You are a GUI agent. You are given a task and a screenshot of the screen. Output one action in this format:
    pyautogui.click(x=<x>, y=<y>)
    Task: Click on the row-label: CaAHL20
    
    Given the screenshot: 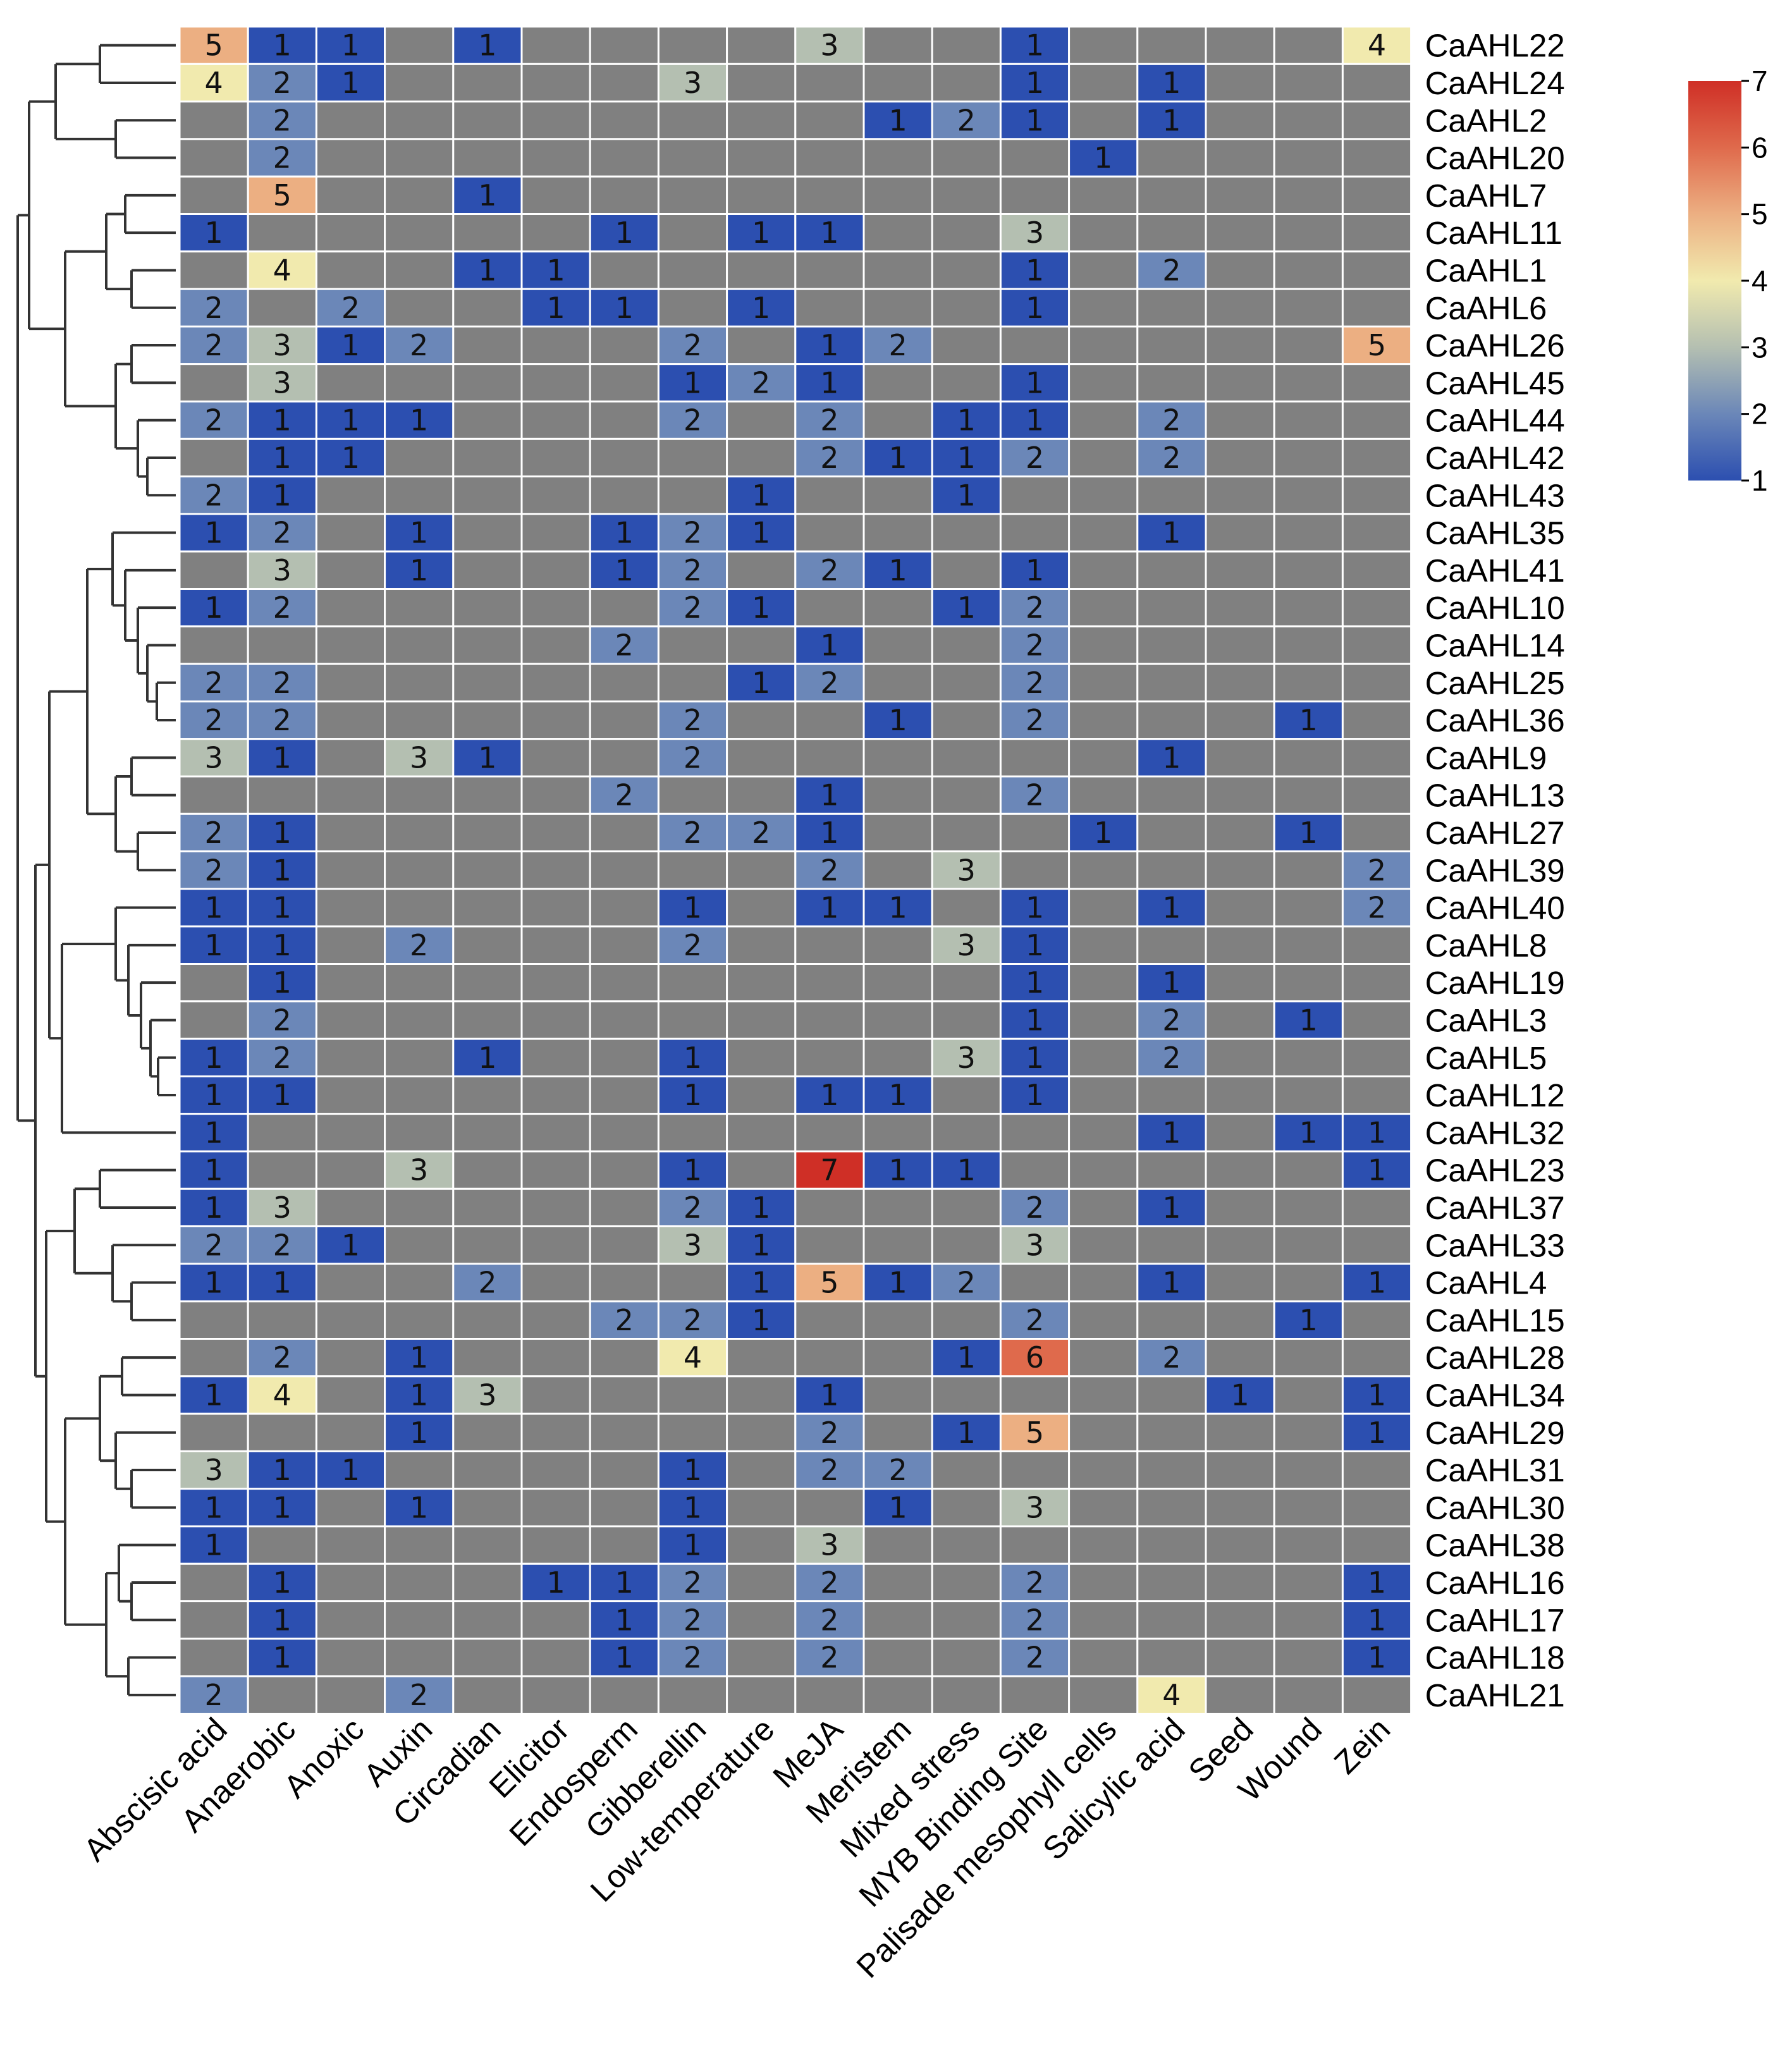 What is the action you would take?
    pyautogui.click(x=1495, y=158)
    